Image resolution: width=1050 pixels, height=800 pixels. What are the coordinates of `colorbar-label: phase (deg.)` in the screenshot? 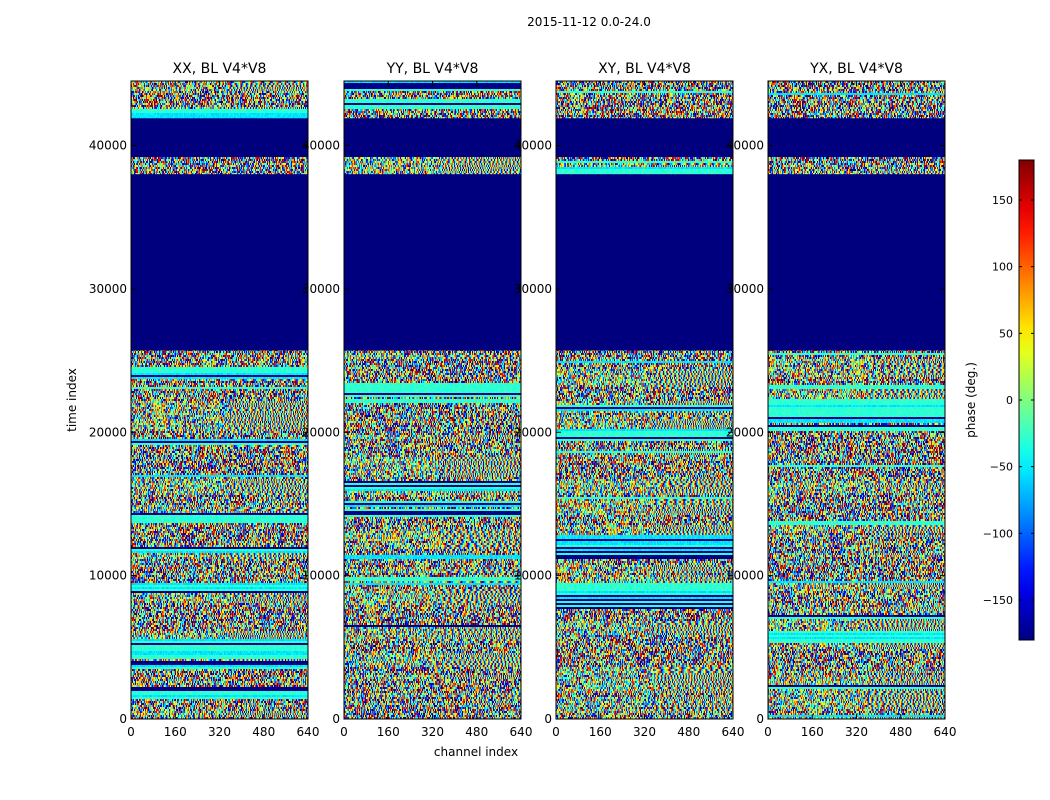 It's located at (971, 400).